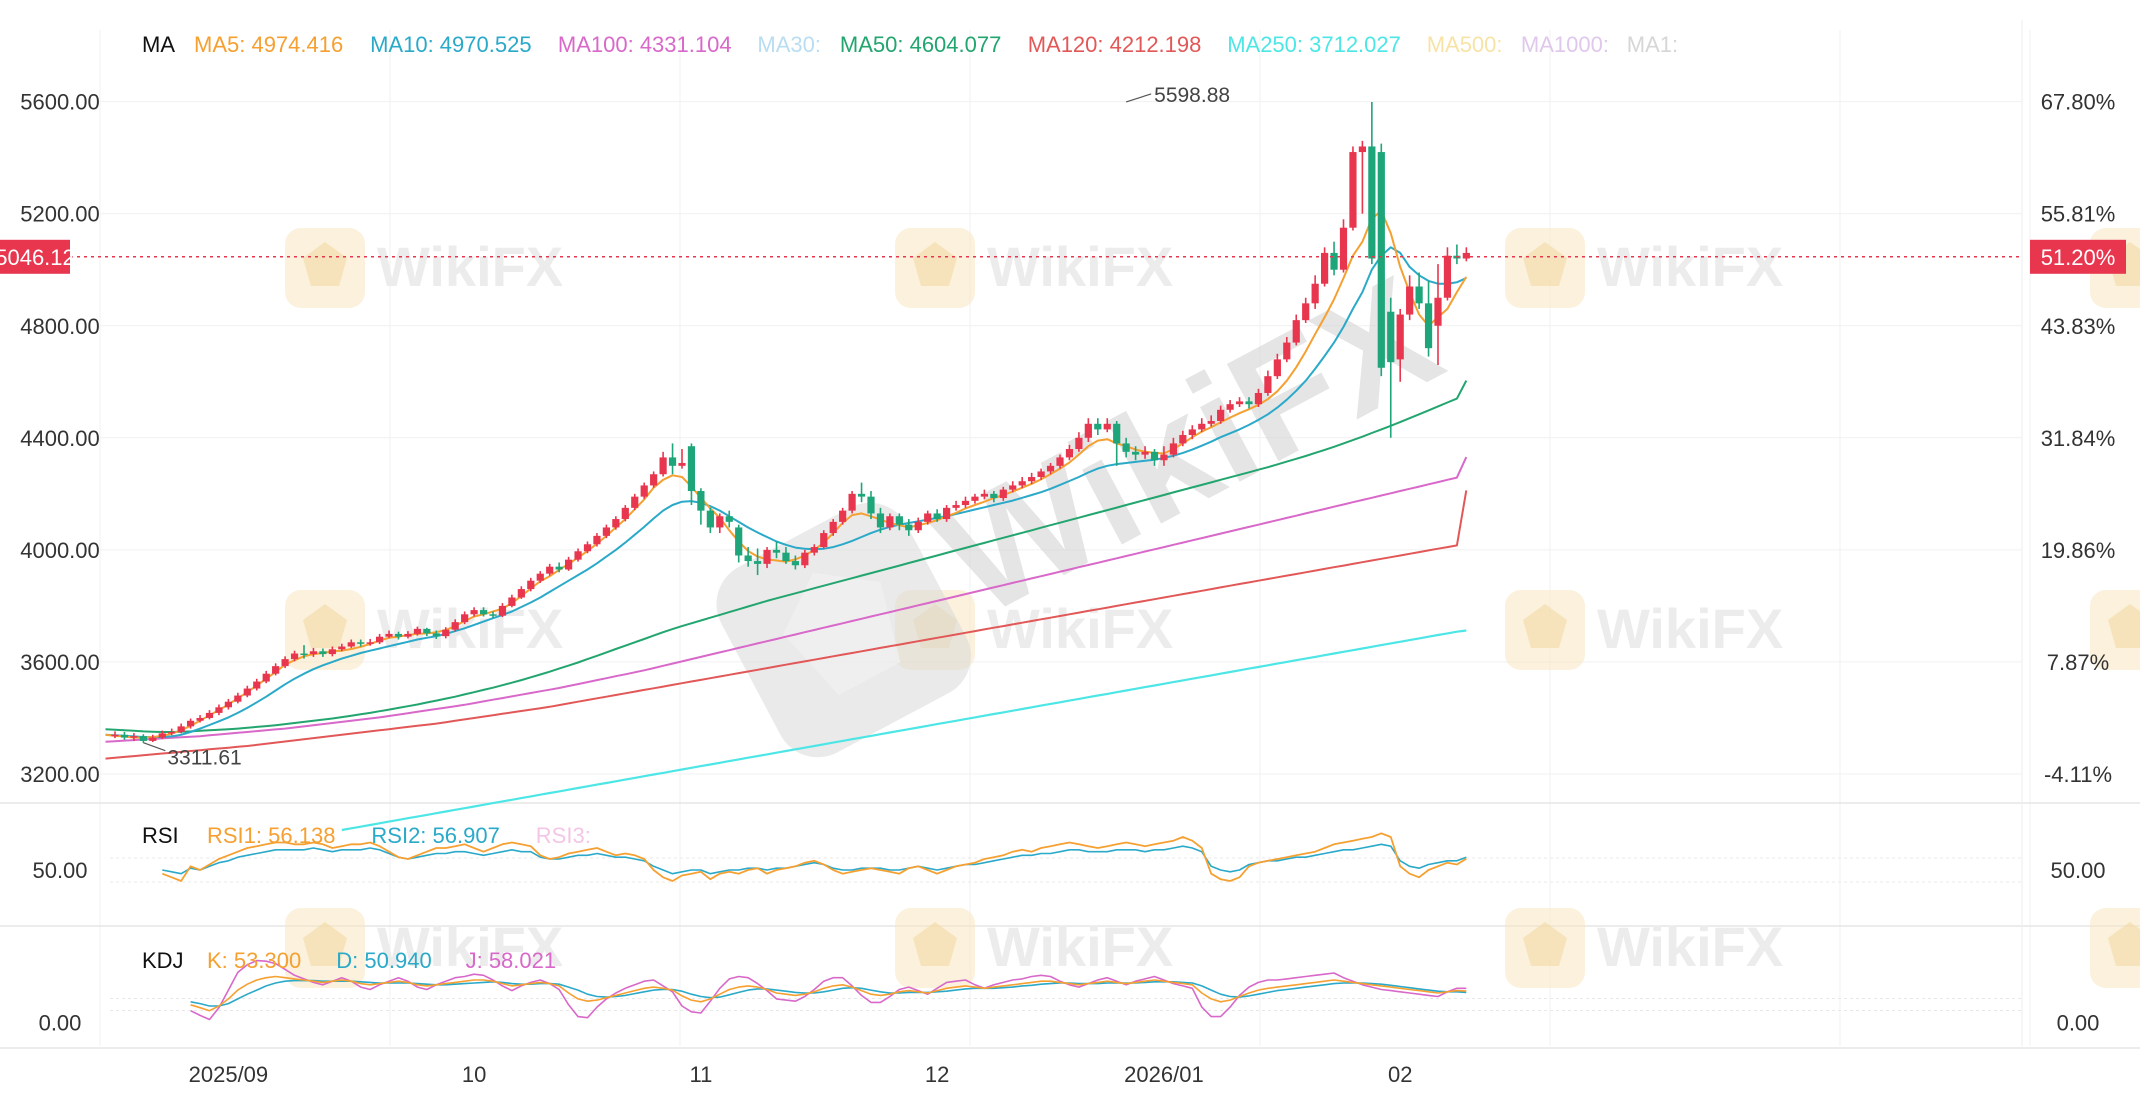 The width and height of the screenshot is (2140, 1106). I want to click on kdj-legend-item: D: 50.940, so click(383, 960).